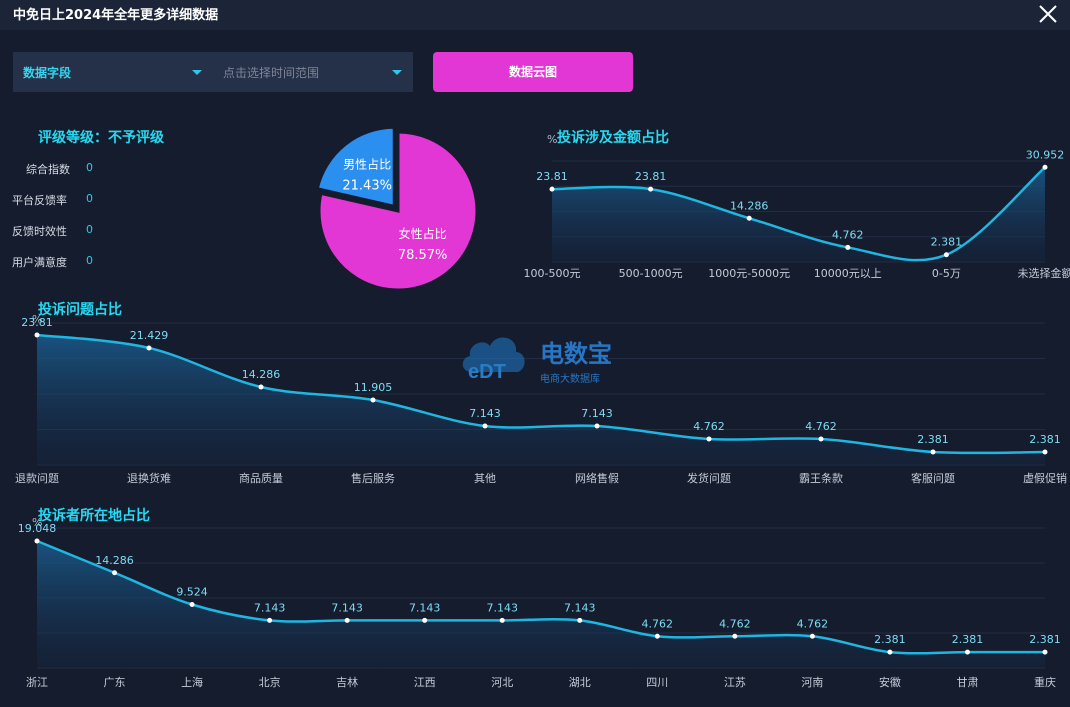 The image size is (1070, 707). What do you see at coordinates (613, 138) in the screenshot?
I see `amount-chart-title: 投诉涉及金额占比` at bounding box center [613, 138].